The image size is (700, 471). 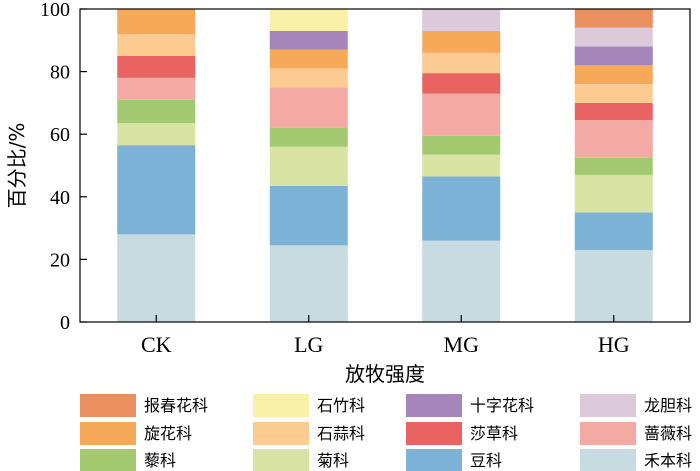 What do you see at coordinates (668, 433) in the screenshot?
I see `legend-label-7: 蔷薇科` at bounding box center [668, 433].